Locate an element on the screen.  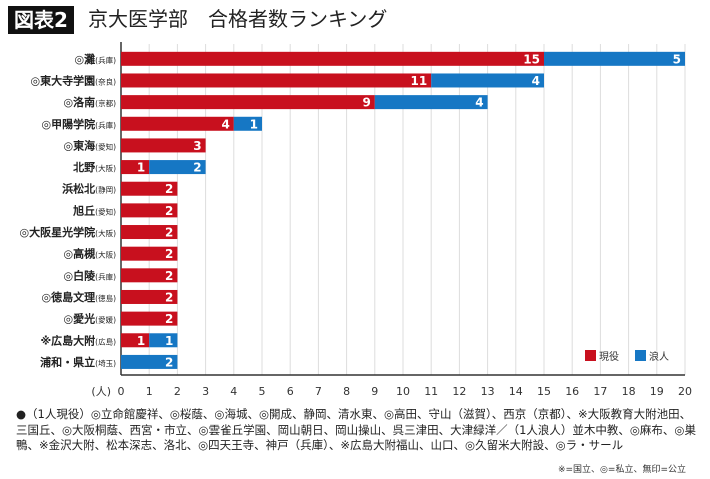
x-tick-label: 14 is located at coordinates (516, 391).